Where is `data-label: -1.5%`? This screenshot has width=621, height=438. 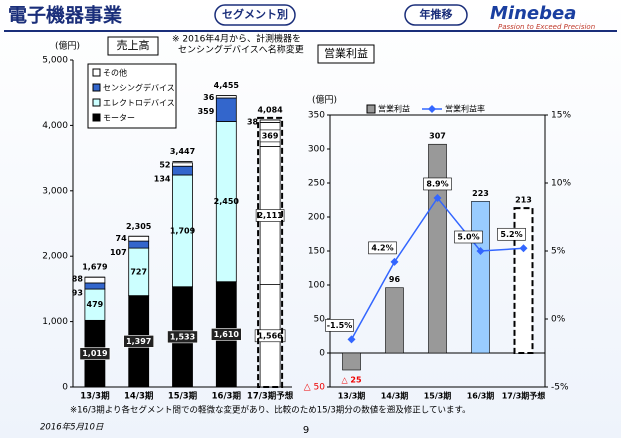 data-label: -1.5% is located at coordinates (340, 325).